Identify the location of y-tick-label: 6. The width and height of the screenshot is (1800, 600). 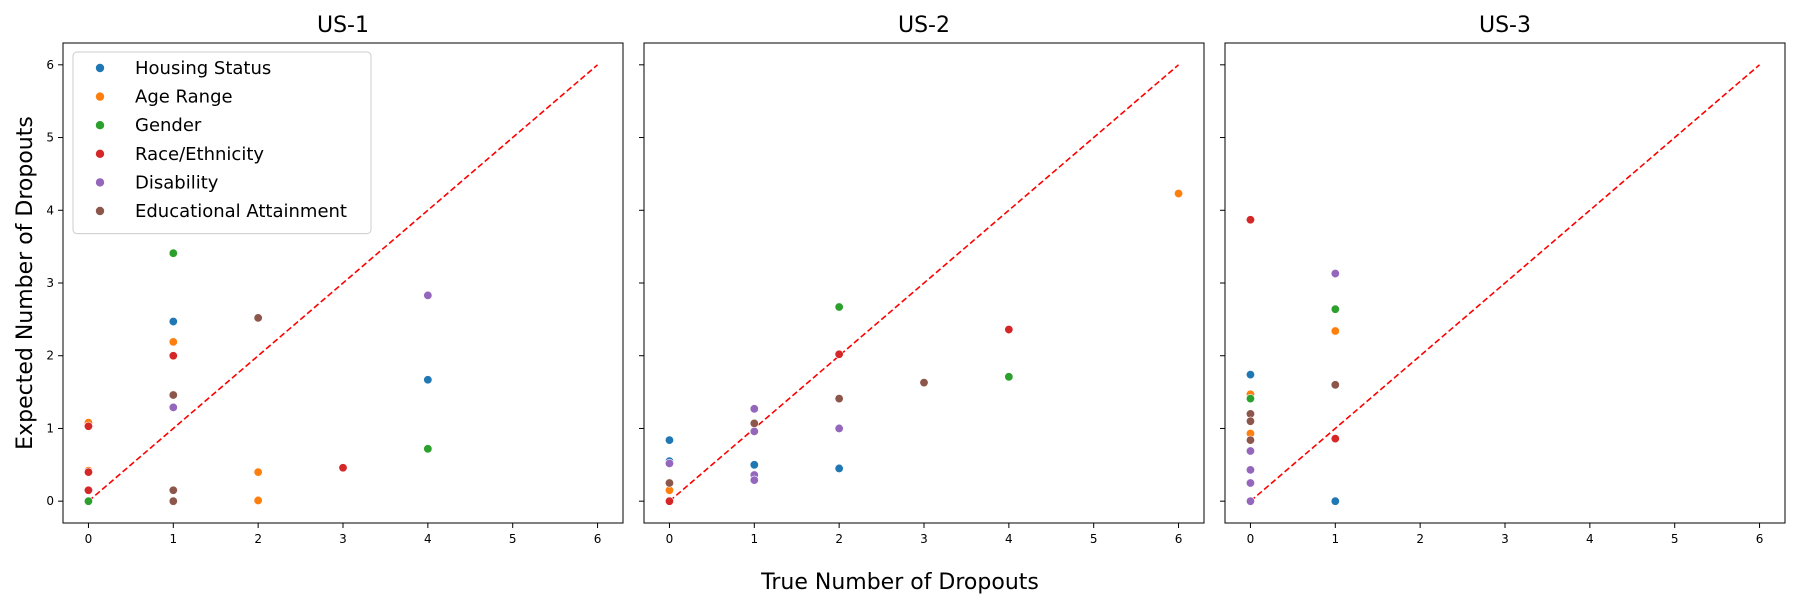
(50, 65).